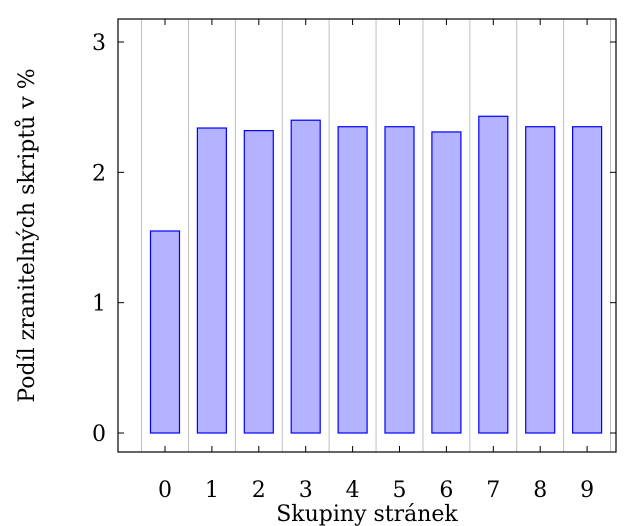 The height and width of the screenshot is (526, 628). Describe the element at coordinates (376, 490) in the screenshot. I see `x-tick-labels: 0 1 2 3 4 5 6 7 8 9` at that location.